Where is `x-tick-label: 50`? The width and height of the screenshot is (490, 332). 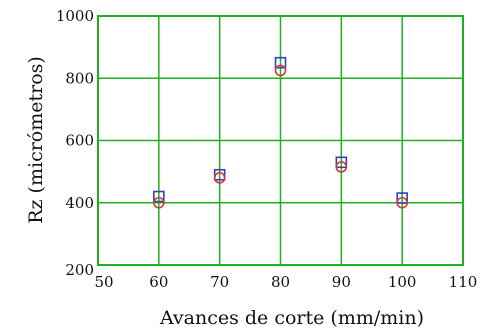
x-tick-label: 50 is located at coordinates (103, 282).